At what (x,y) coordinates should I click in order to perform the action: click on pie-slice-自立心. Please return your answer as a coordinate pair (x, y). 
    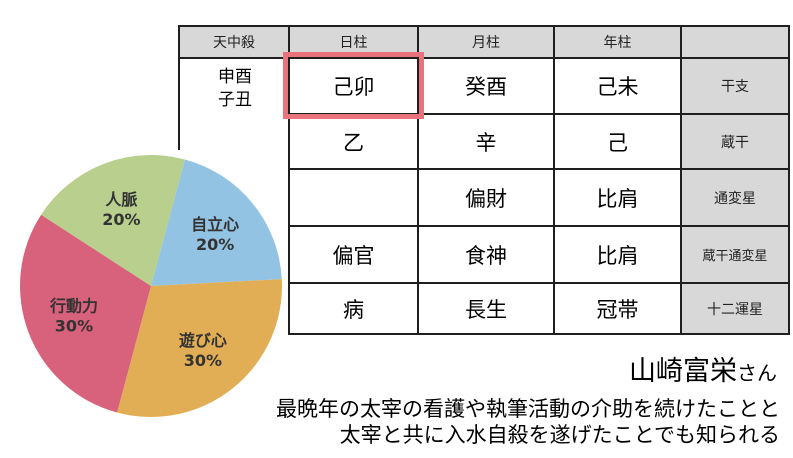
    Looking at the image, I should click on (216, 222).